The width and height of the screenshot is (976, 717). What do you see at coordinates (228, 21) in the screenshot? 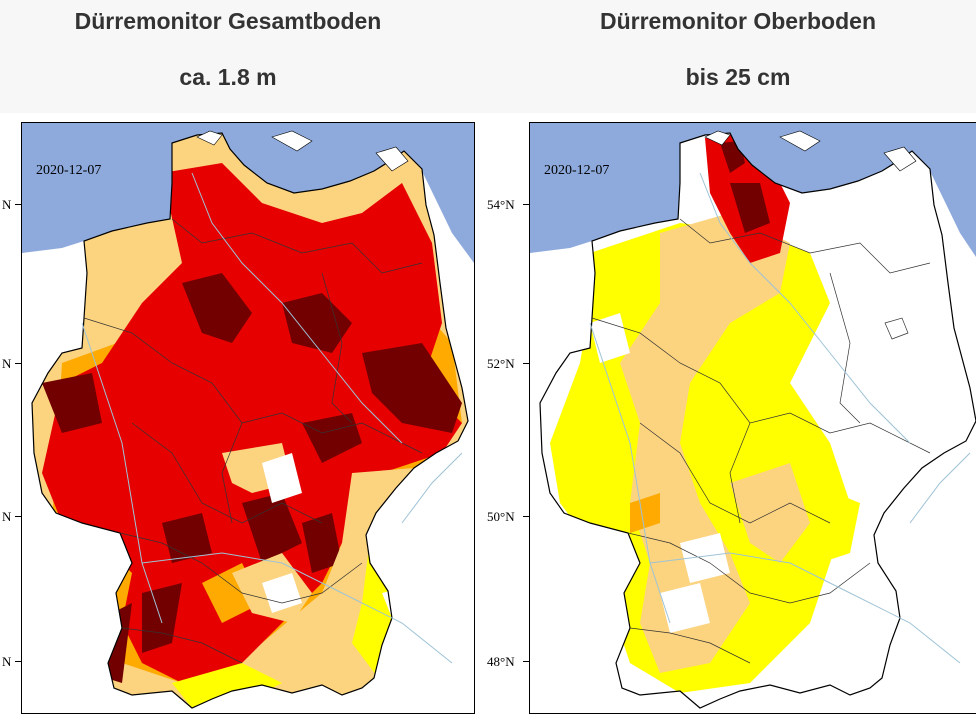
I see `left-map-title: Dürremonitor Gesamtboden` at bounding box center [228, 21].